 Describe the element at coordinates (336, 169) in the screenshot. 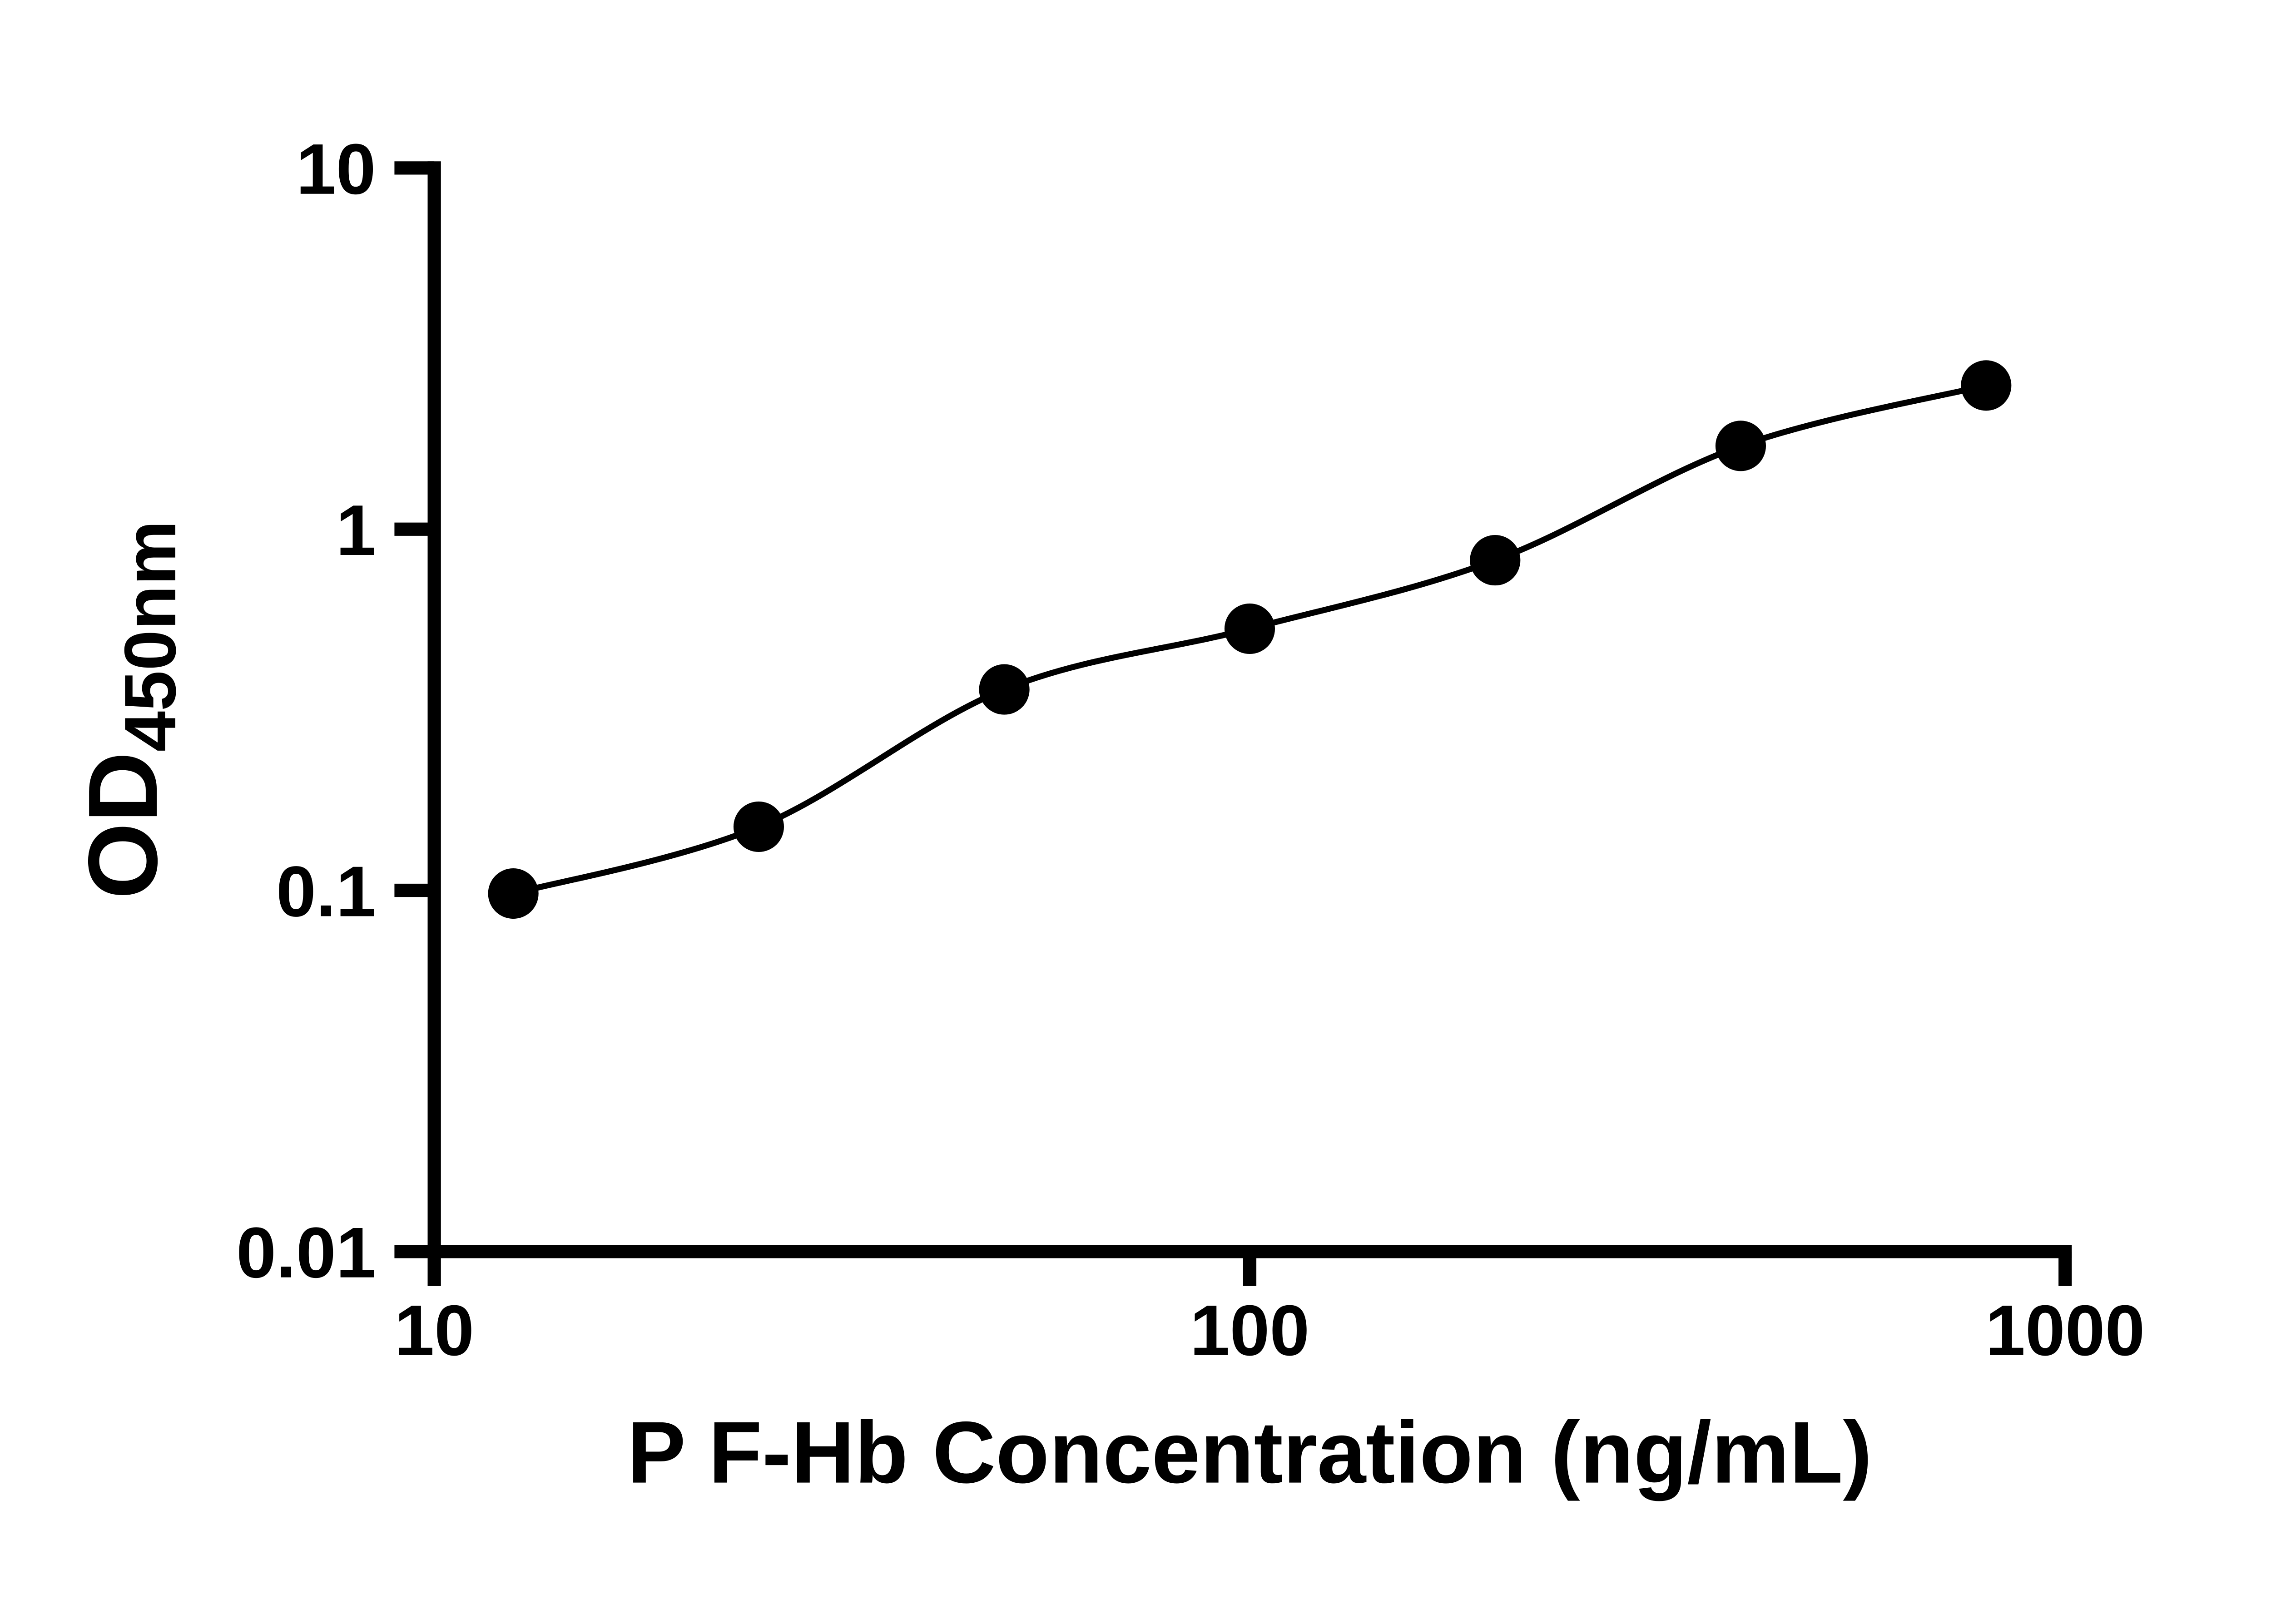

I see `y-tick-label: 10` at that location.